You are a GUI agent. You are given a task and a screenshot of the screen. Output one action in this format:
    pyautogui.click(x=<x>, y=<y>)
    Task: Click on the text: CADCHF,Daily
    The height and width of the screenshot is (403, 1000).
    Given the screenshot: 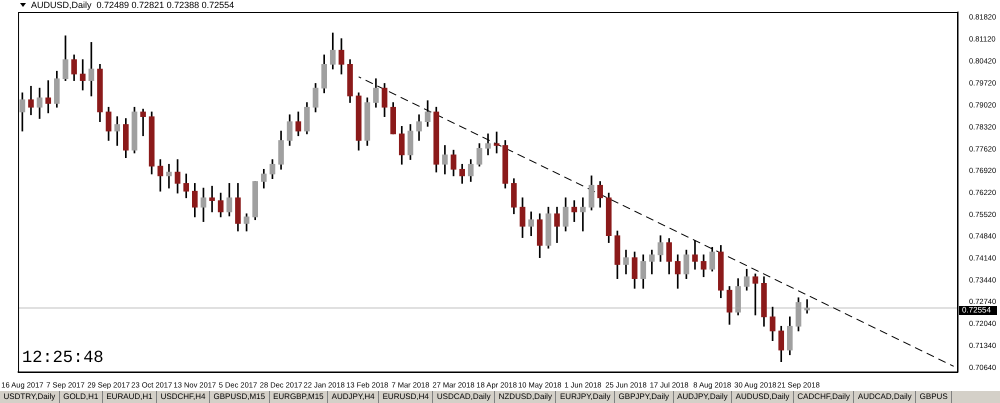 What is the action you would take?
    pyautogui.click(x=824, y=397)
    